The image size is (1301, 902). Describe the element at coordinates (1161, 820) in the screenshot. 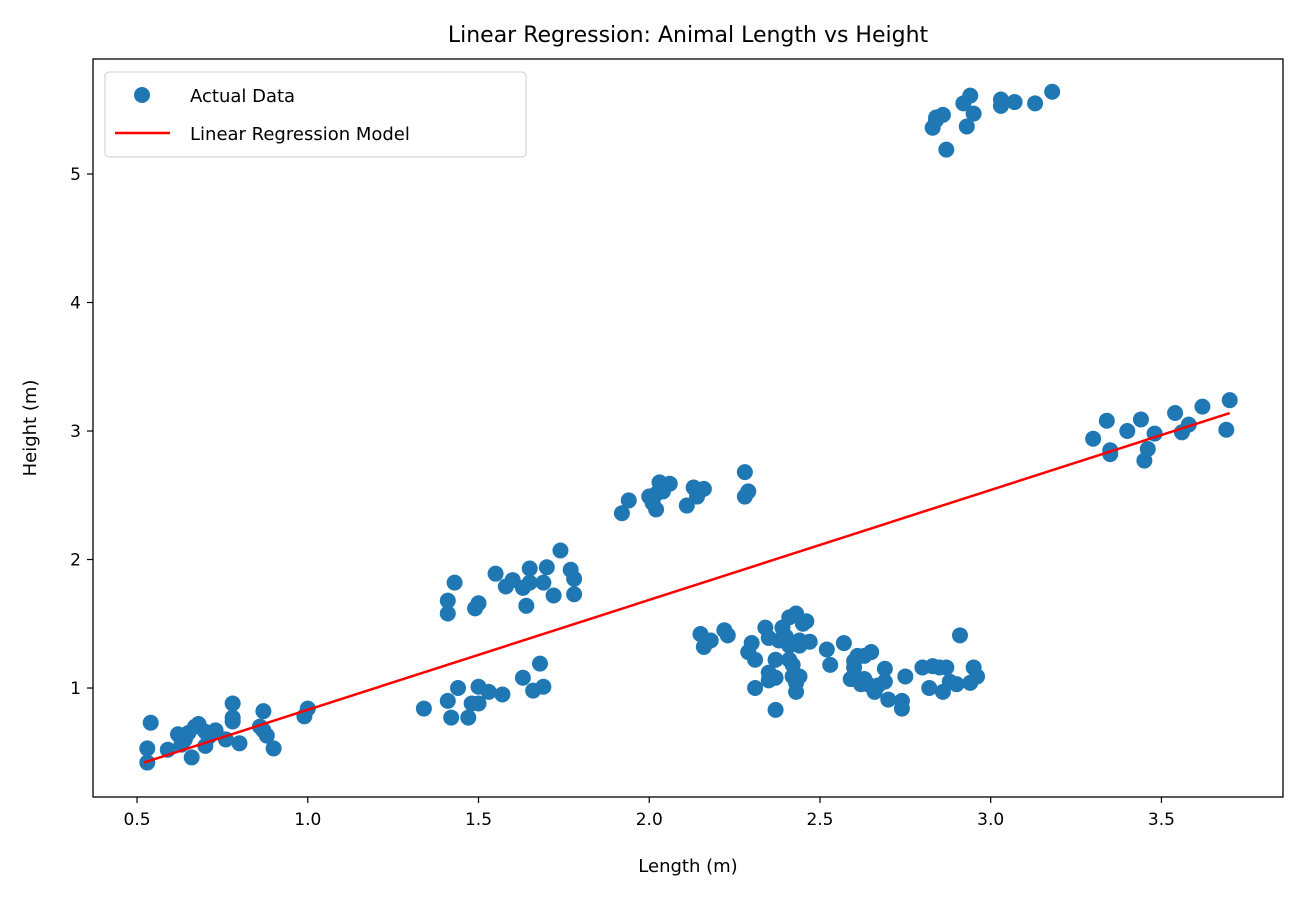

I see `x-tick-label: 3.5` at that location.